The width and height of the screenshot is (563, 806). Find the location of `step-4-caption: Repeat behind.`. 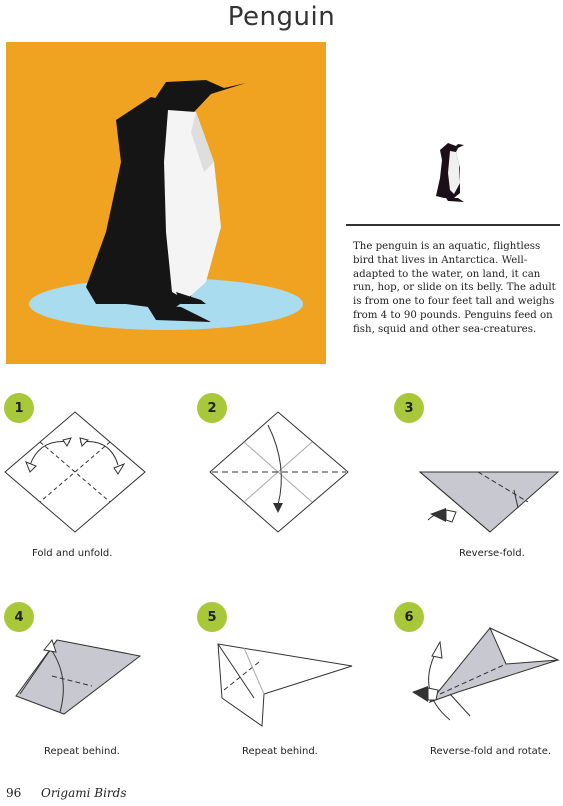

step-4-caption: Repeat behind. is located at coordinates (82, 751).